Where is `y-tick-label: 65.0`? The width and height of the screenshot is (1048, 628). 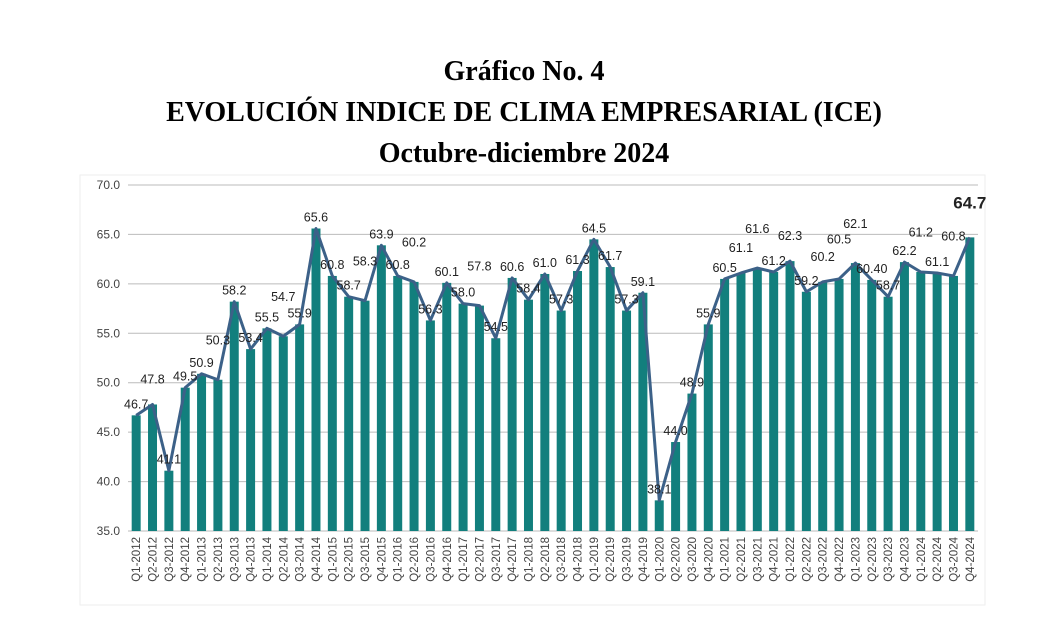 y-tick-label: 65.0 is located at coordinates (109, 234).